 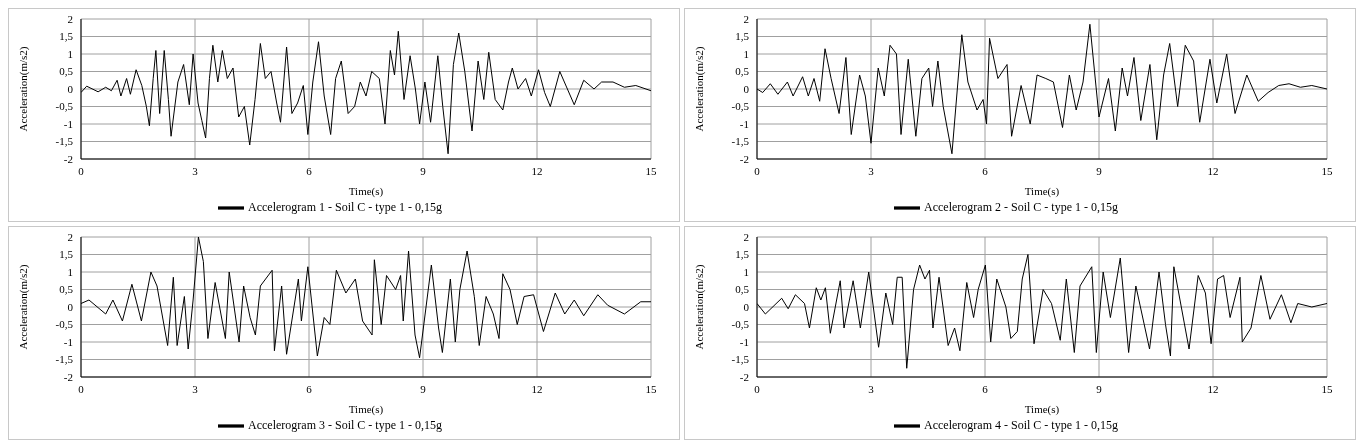 I want to click on legend-label: Accelerogram 4 - Soil C - type 1 - 0,15g, so click(x=1021, y=424).